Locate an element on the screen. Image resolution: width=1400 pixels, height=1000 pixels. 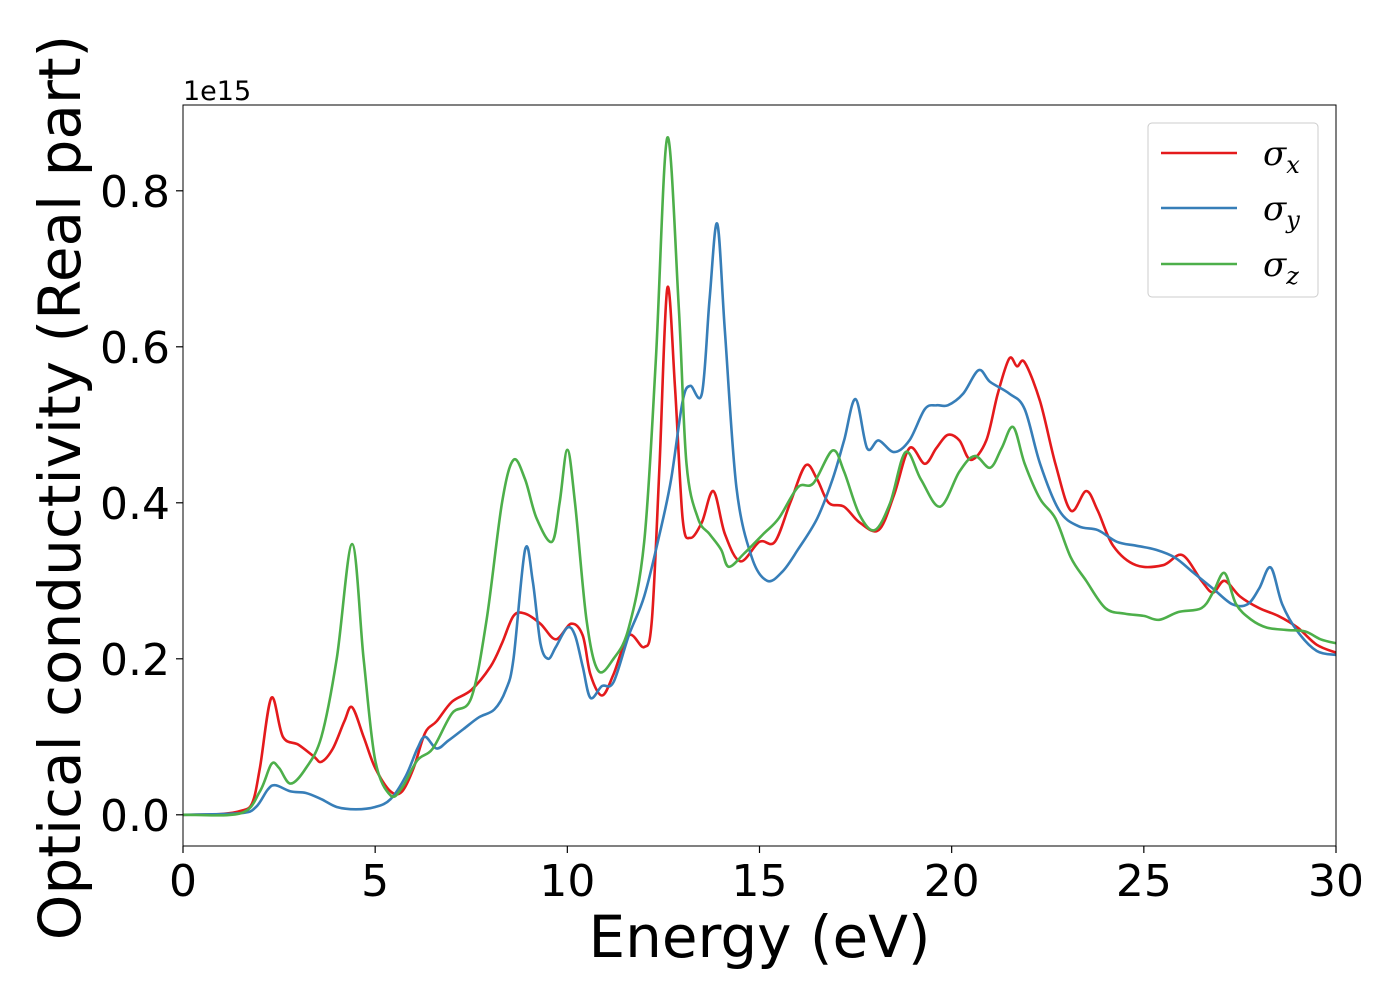
legend-box is located at coordinates (1233, 210).